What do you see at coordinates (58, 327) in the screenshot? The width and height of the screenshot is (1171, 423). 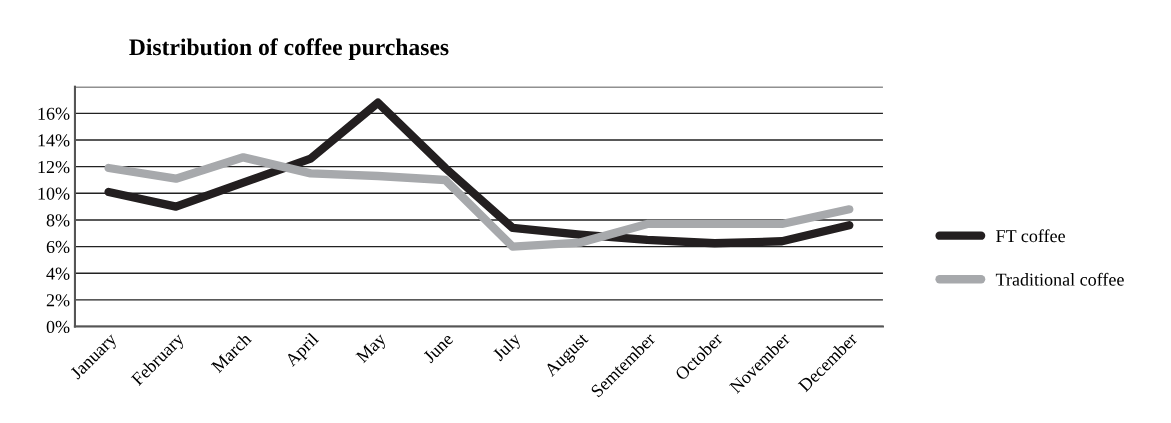 I see `y-tick-label: 0%` at bounding box center [58, 327].